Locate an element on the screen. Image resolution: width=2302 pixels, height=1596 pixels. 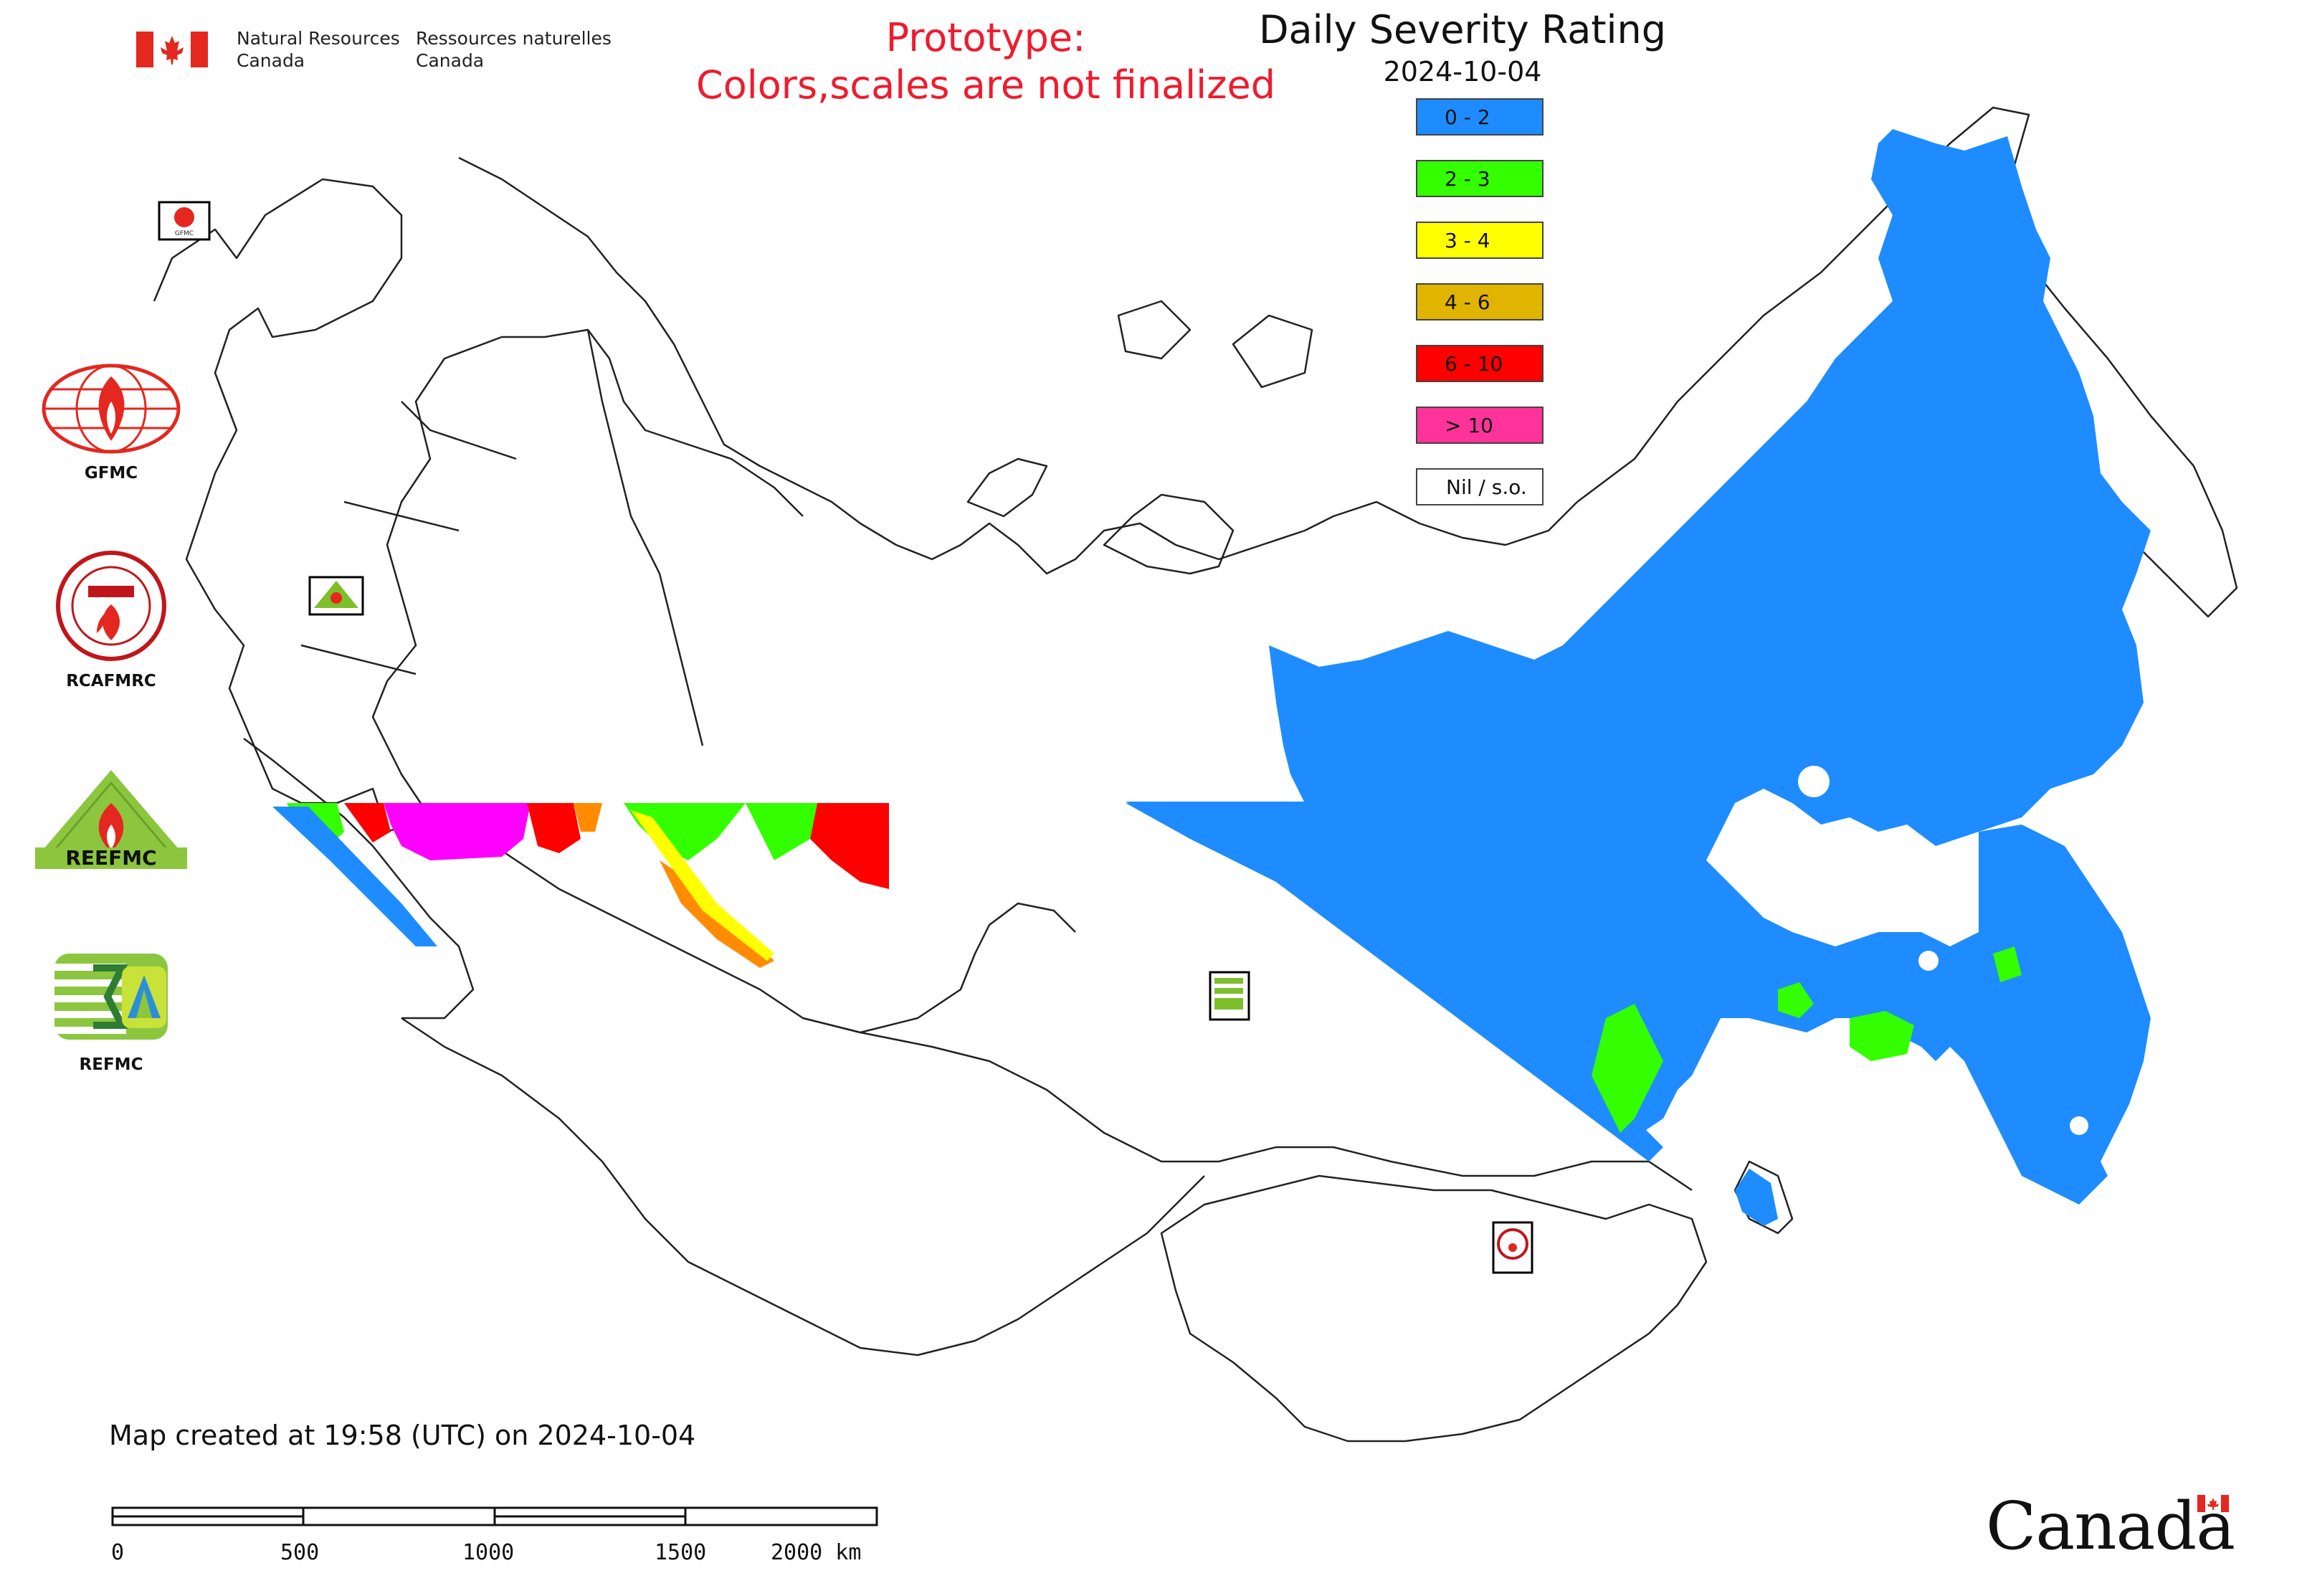
map-title: Daily Severity Rating is located at coordinates (1462, 29).